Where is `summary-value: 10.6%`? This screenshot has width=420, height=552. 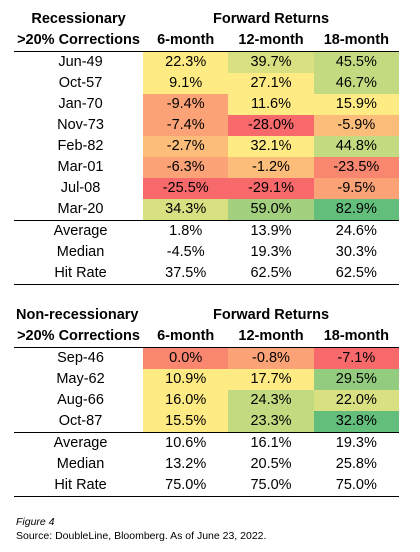 summary-value: 10.6% is located at coordinates (186, 443).